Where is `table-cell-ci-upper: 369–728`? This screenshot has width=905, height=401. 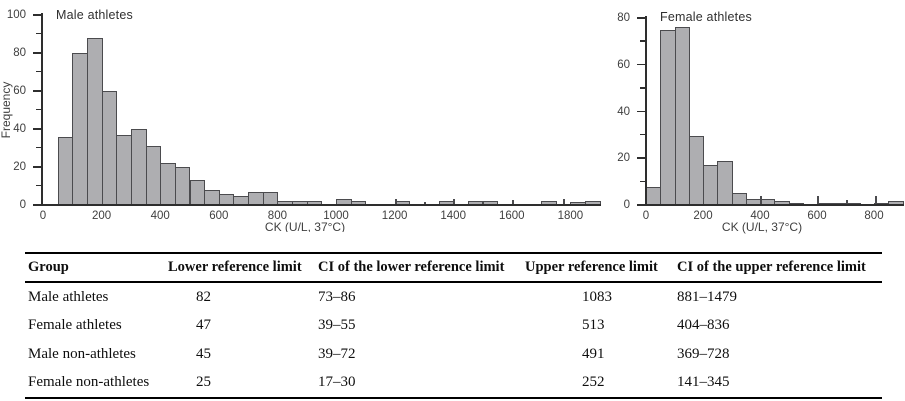
table-cell-ci-upper: 369–728 is located at coordinates (703, 353).